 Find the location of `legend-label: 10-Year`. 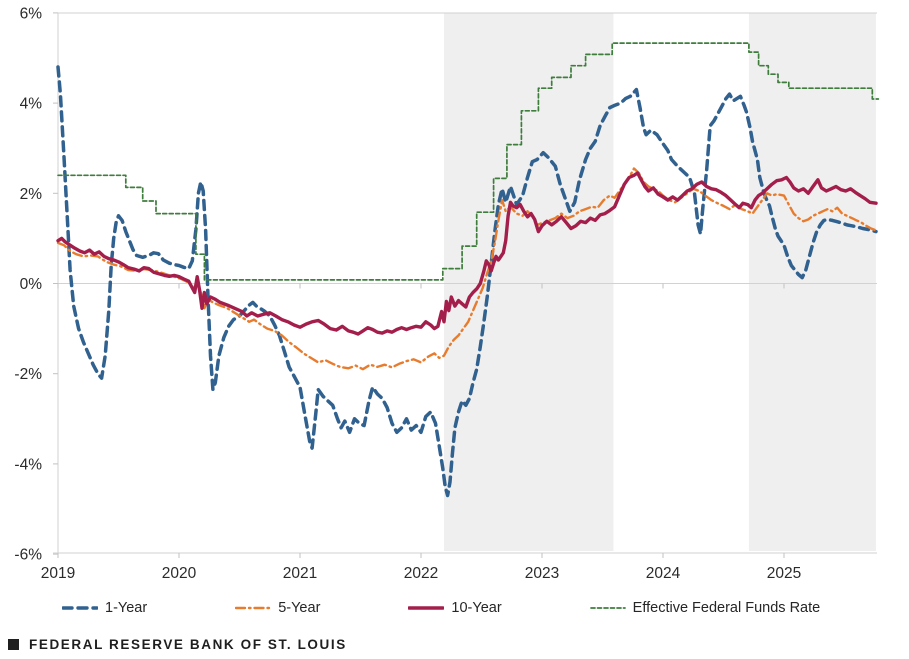

legend-label: 10-Year is located at coordinates (476, 608).